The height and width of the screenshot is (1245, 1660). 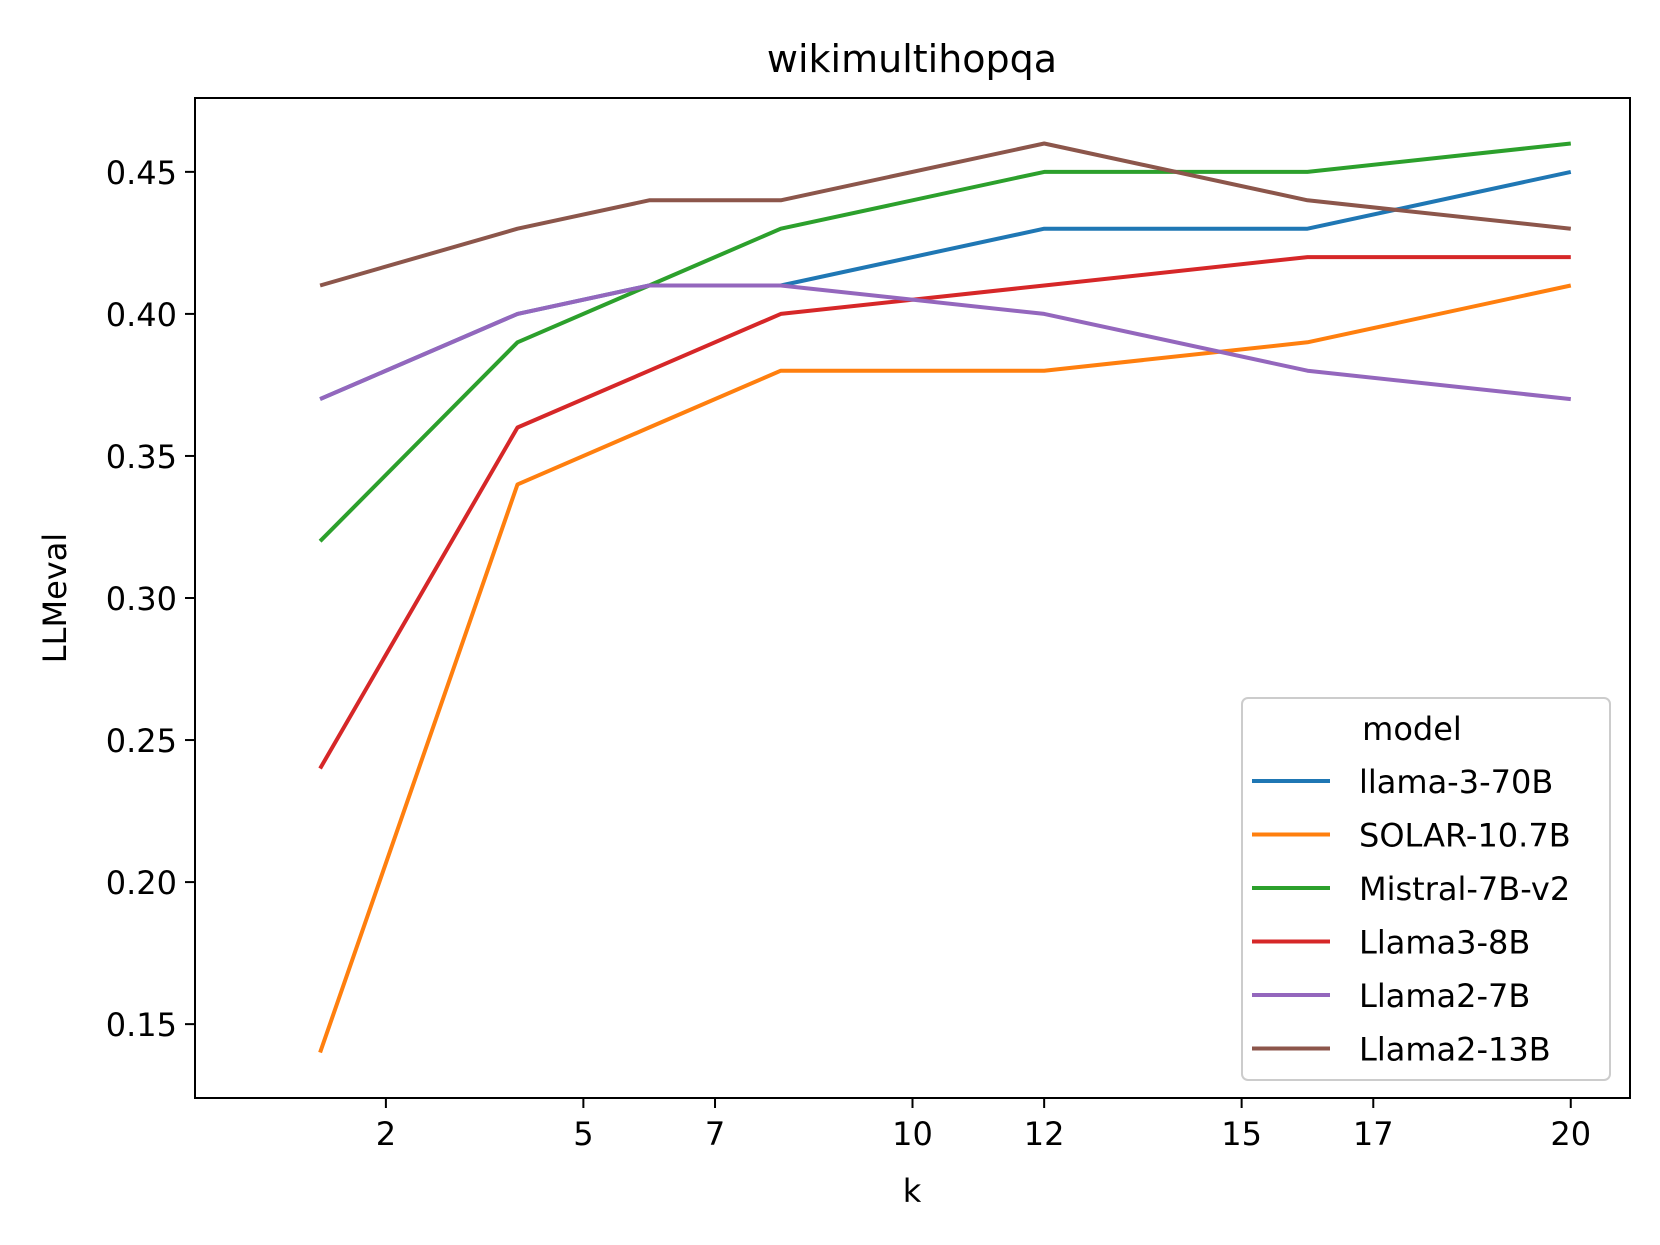 What do you see at coordinates (1373, 1134) in the screenshot?
I see `x-tick-label: 17` at bounding box center [1373, 1134].